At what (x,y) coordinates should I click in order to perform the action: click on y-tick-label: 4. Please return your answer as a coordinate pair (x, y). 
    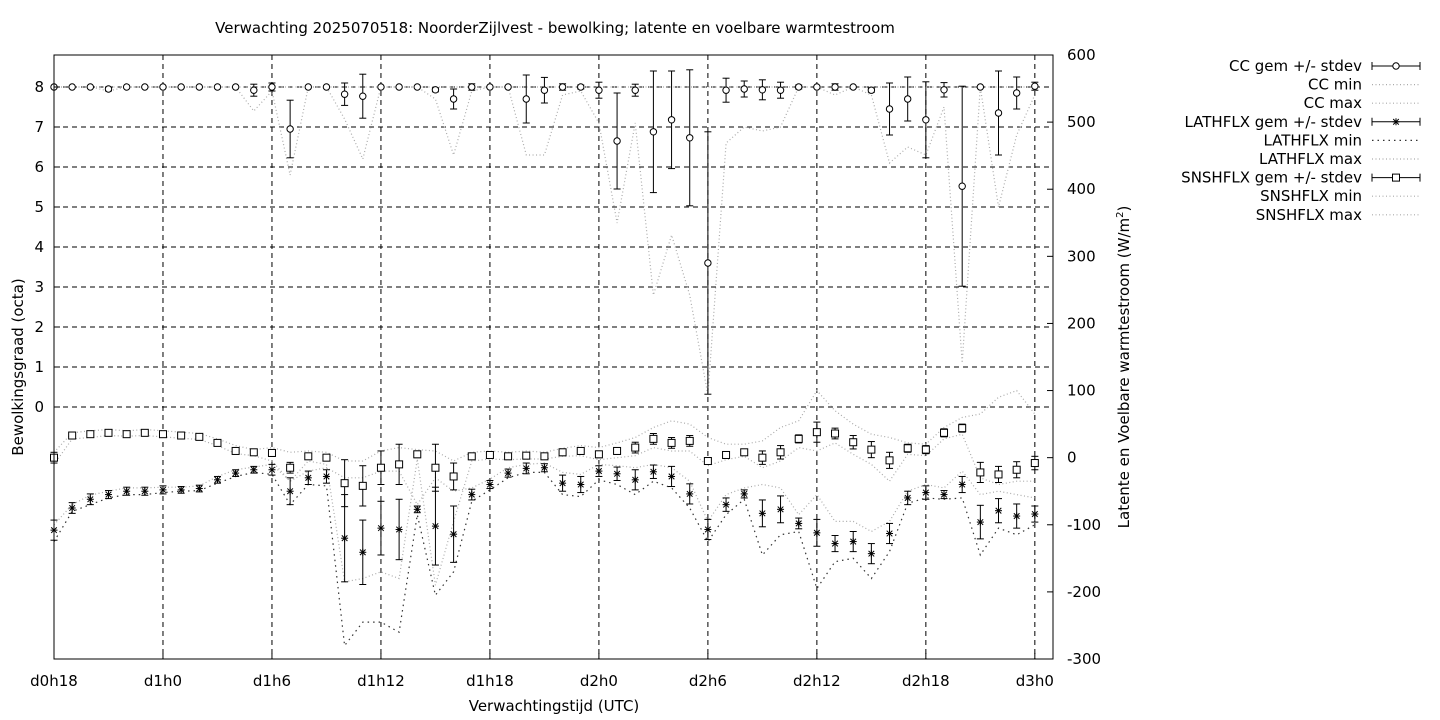
    Looking at the image, I should click on (39, 247).